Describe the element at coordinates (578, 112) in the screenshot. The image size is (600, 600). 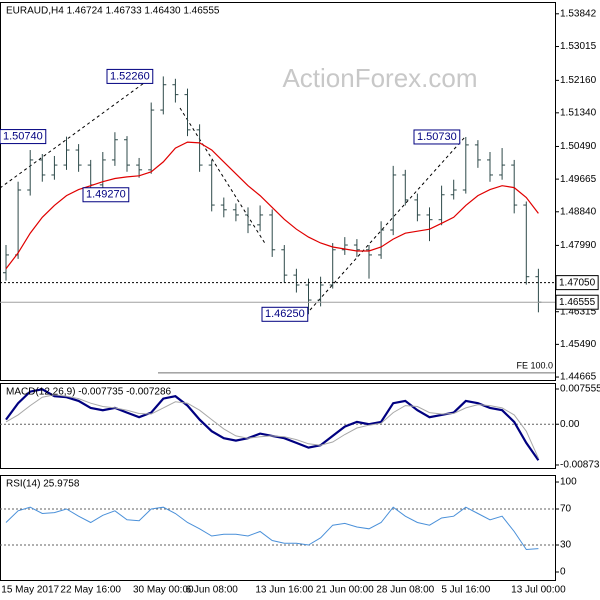
I see `y-tick-label: 1.51340` at that location.